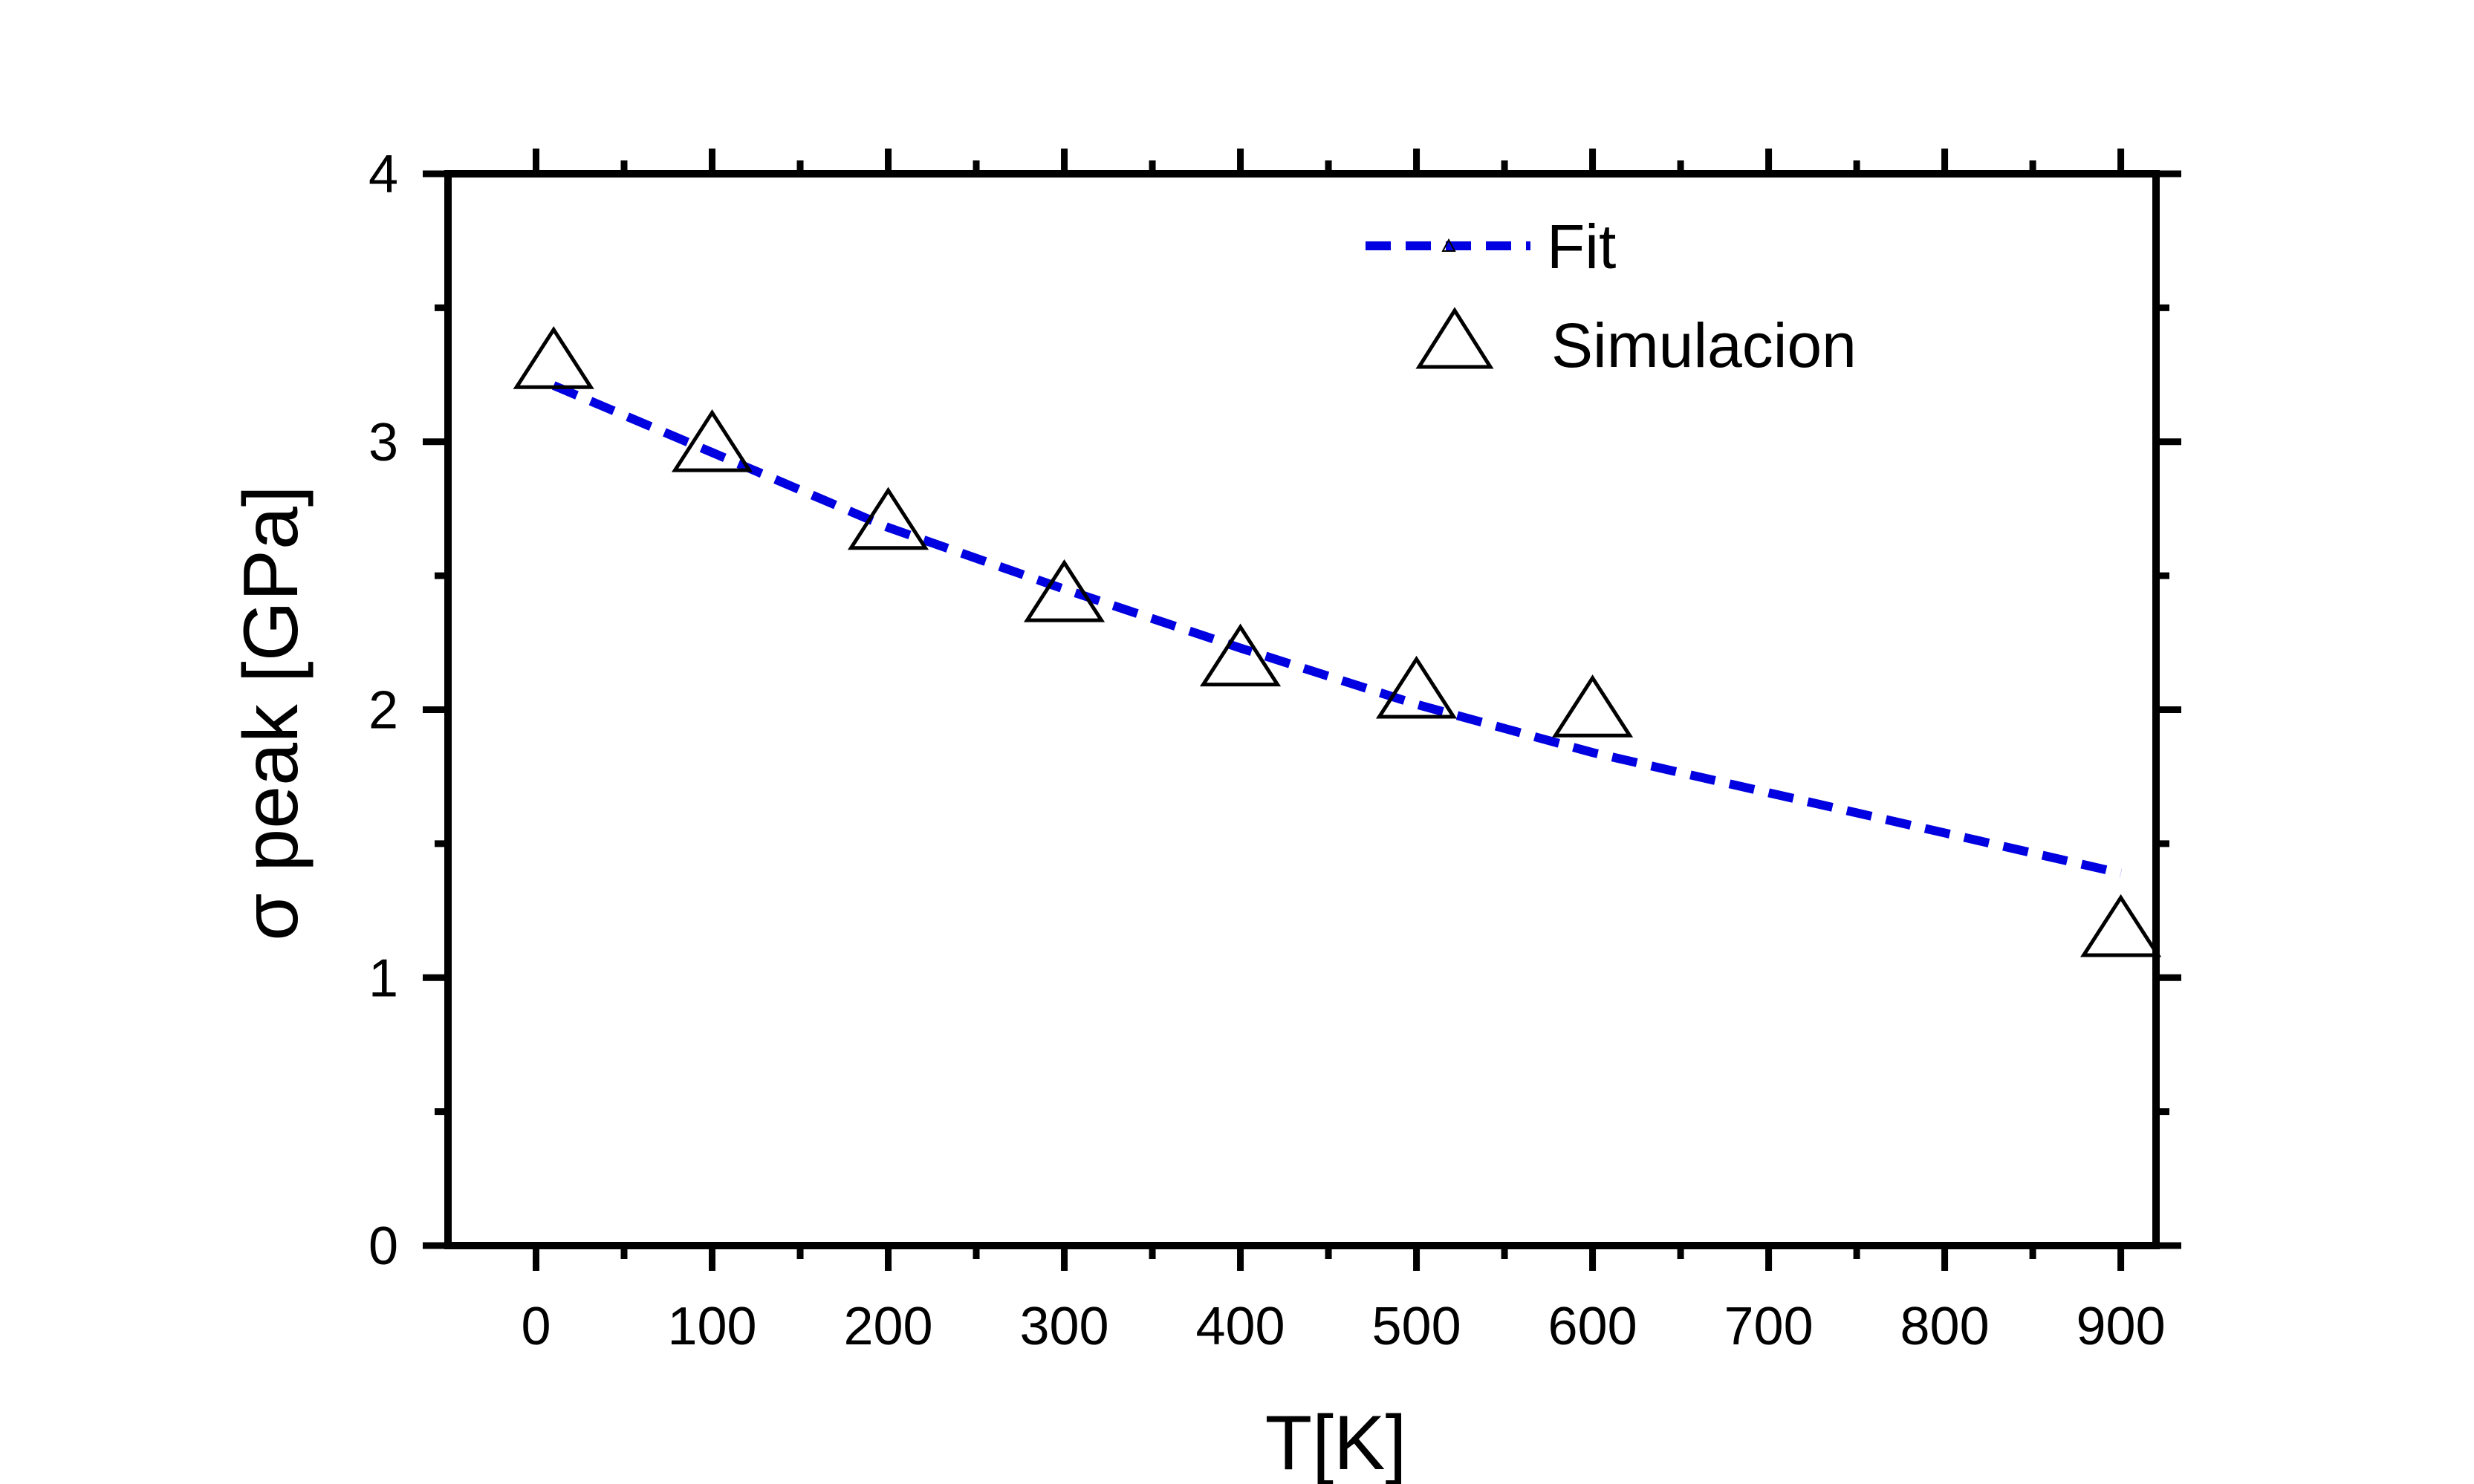  Describe the element at coordinates (1454, 338) in the screenshot. I see `legend-simulacion-triangle-icon` at that location.